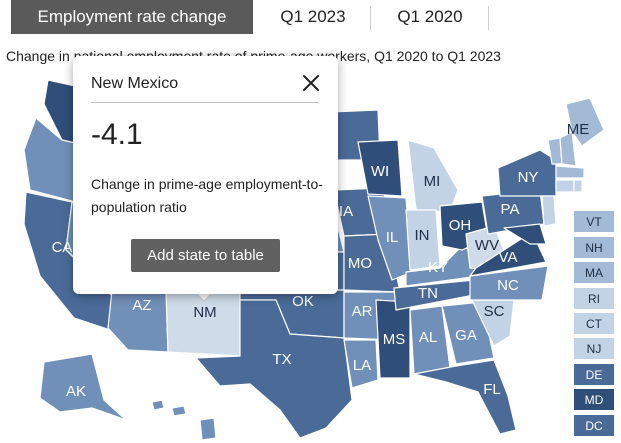 This screenshot has width=621, height=443. What do you see at coordinates (570, 172) in the screenshot?
I see `state-ma` at bounding box center [570, 172].